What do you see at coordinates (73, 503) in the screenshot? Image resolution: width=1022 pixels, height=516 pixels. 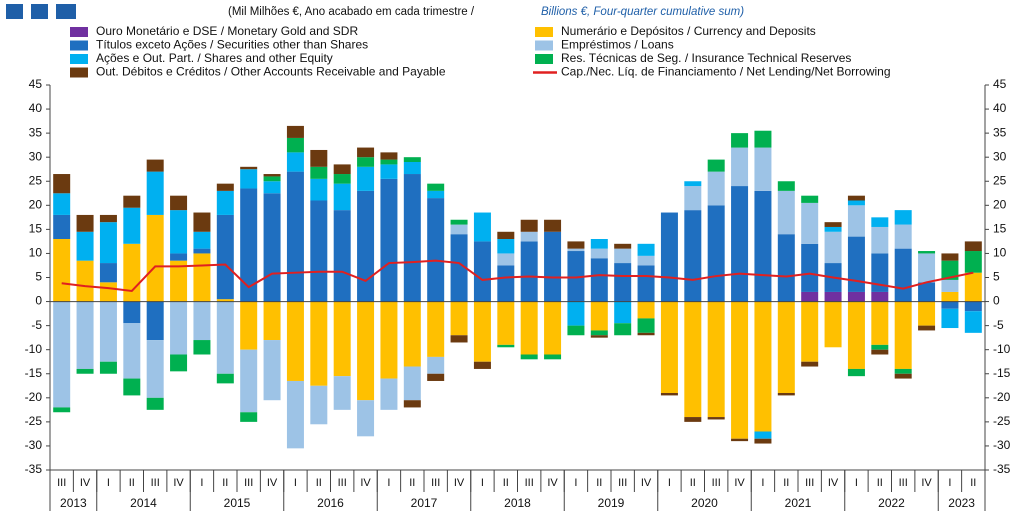 I see `x-group-label: 2013` at bounding box center [73, 503].